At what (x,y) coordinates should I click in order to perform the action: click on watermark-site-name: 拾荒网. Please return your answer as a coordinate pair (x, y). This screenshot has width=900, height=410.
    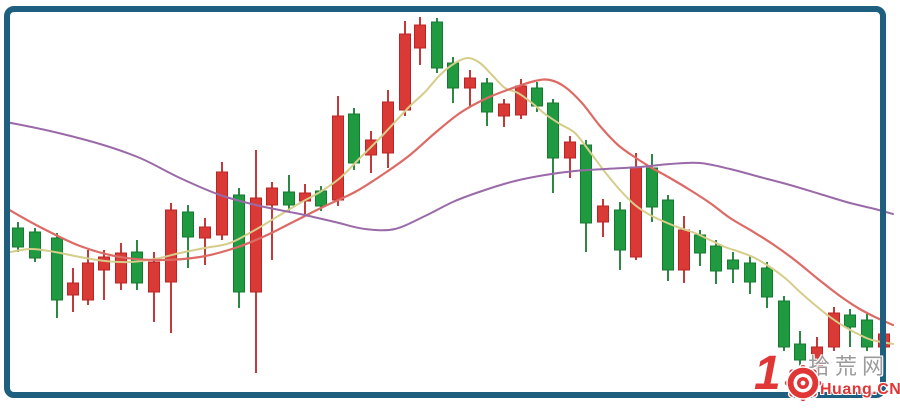
    Looking at the image, I should click on (849, 366).